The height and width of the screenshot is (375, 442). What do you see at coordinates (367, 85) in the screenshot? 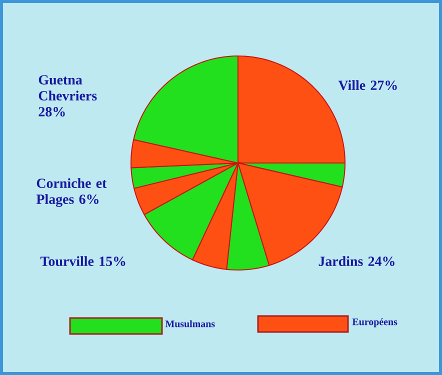
I see `text: Ville 27%` at bounding box center [367, 85].